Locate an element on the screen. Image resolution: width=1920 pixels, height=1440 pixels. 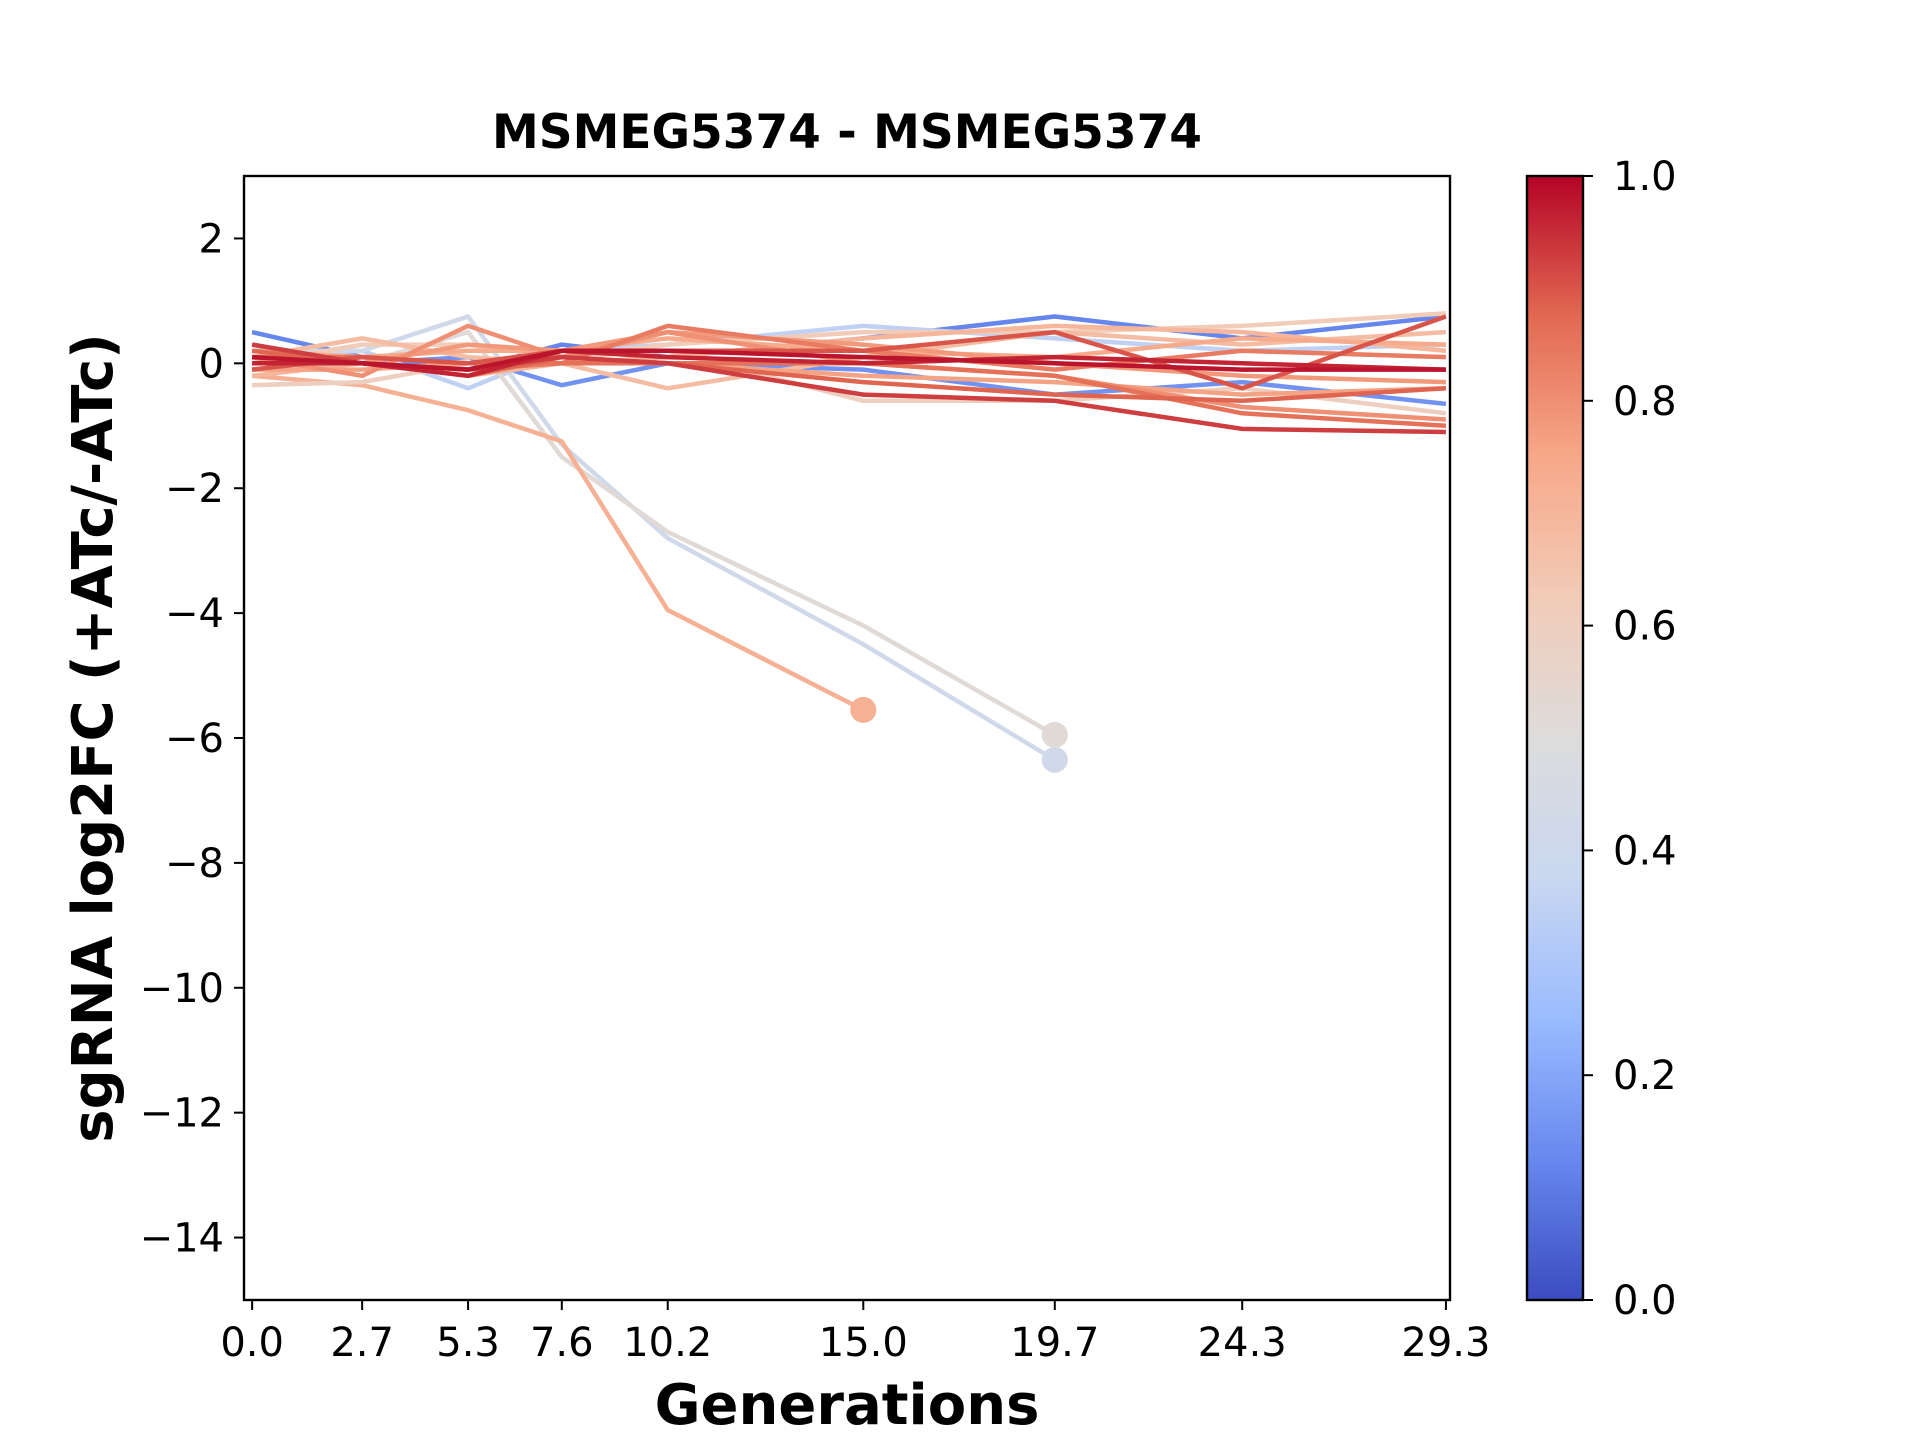
y-tick-label: −8 is located at coordinates (194, 864).